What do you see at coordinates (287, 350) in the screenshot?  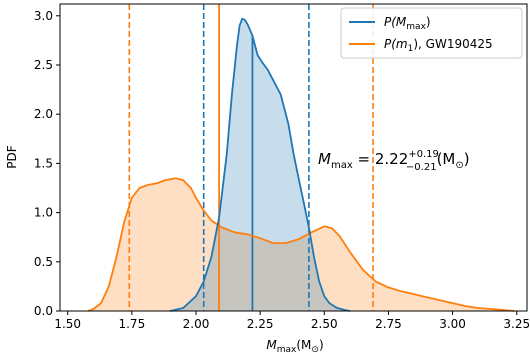 I see `x-axis-label-sub: max` at bounding box center [287, 350].